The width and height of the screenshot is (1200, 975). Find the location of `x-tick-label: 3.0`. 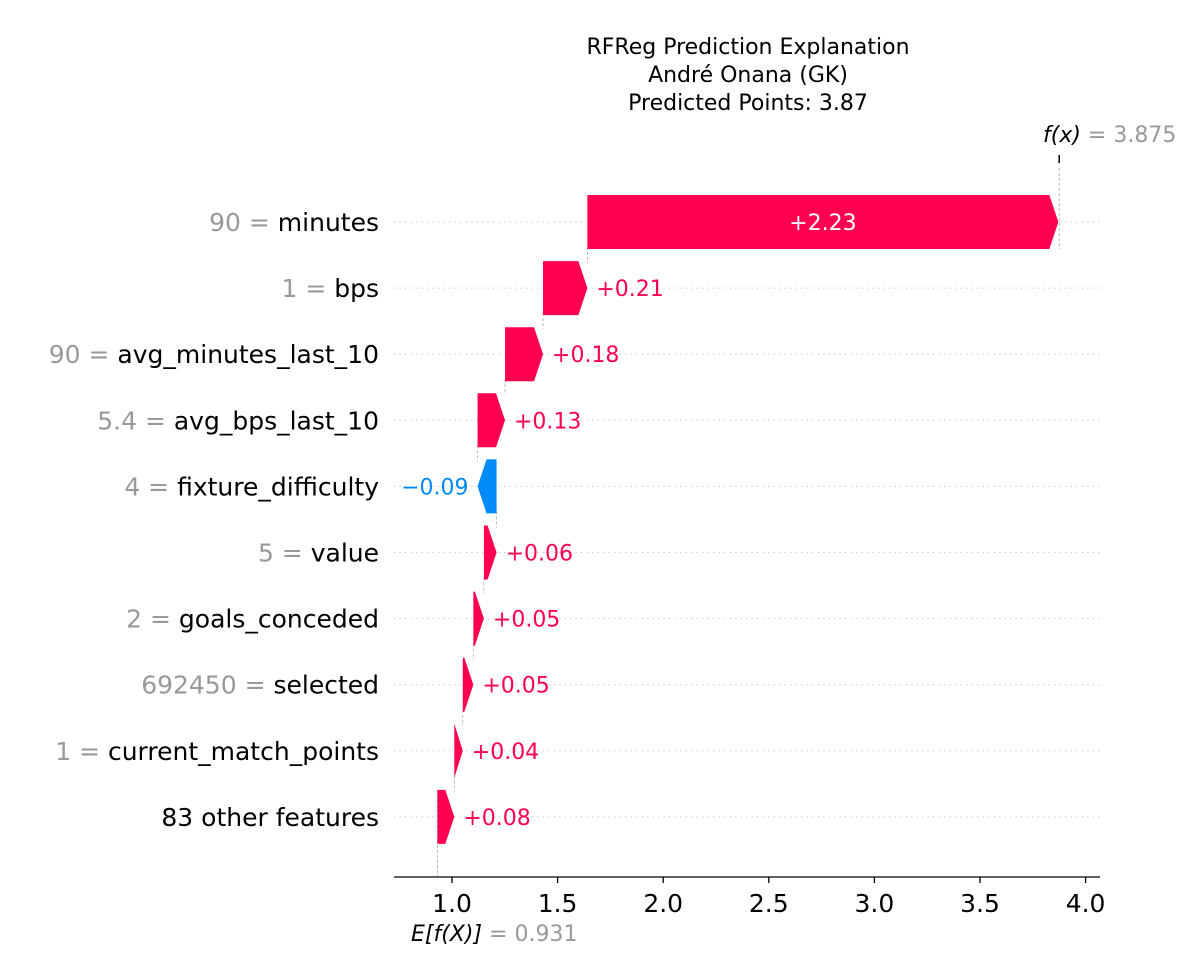

x-tick-label: 3.0 is located at coordinates (875, 903).